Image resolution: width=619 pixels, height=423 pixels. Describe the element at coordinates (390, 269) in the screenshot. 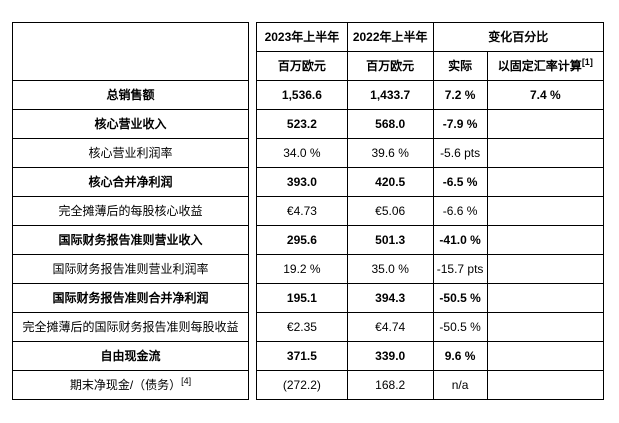

I see `value-2022: 35.0 %` at that location.